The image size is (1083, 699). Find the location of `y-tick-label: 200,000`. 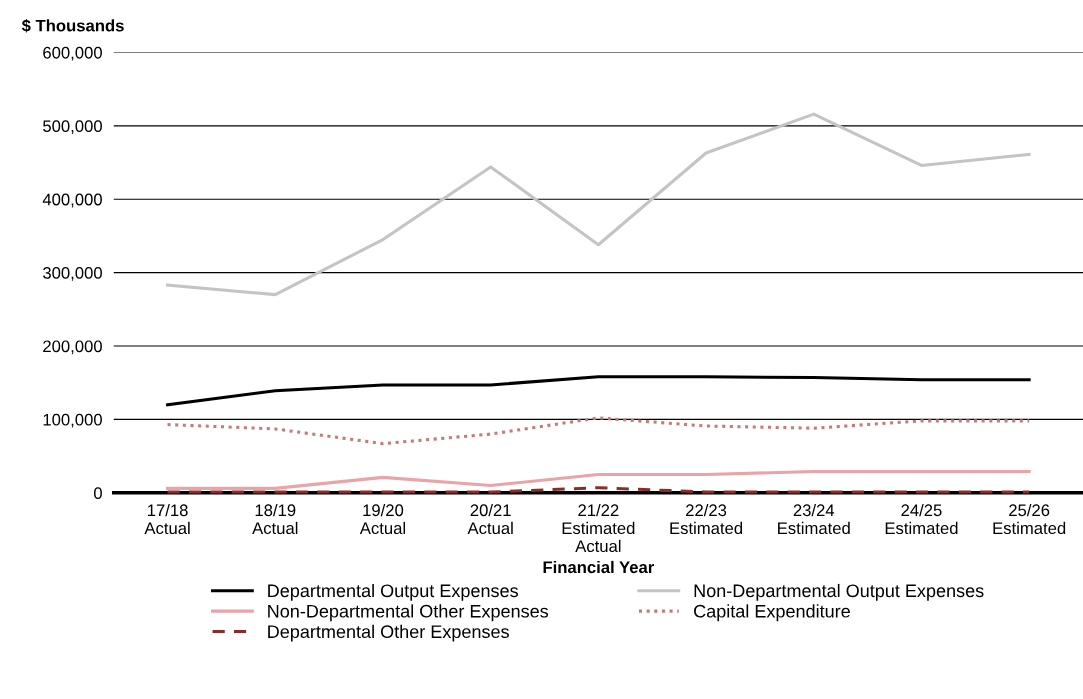

y-tick-label: 200,000 is located at coordinates (72, 347).